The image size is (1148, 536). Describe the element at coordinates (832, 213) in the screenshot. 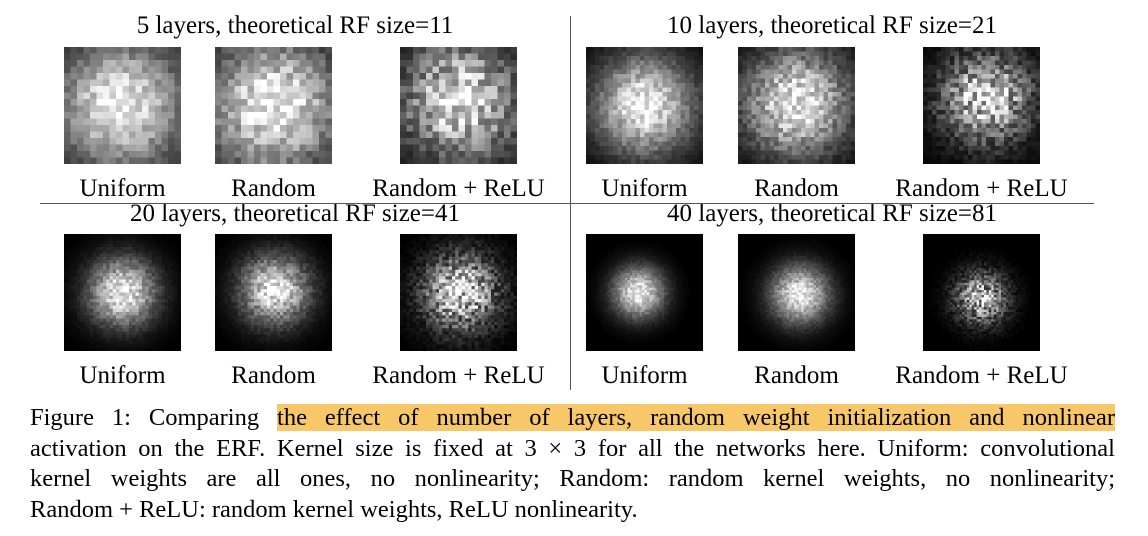

I see `panel-title: 40 layers, theoretical RF size=81` at that location.